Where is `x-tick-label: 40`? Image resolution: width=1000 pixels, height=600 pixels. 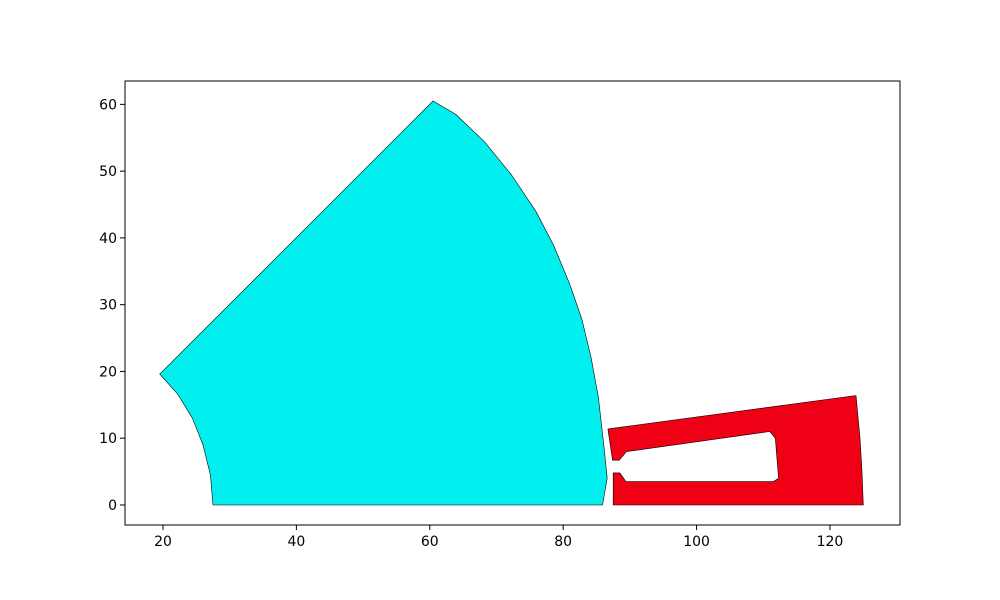 x-tick-label: 40 is located at coordinates (296, 542).